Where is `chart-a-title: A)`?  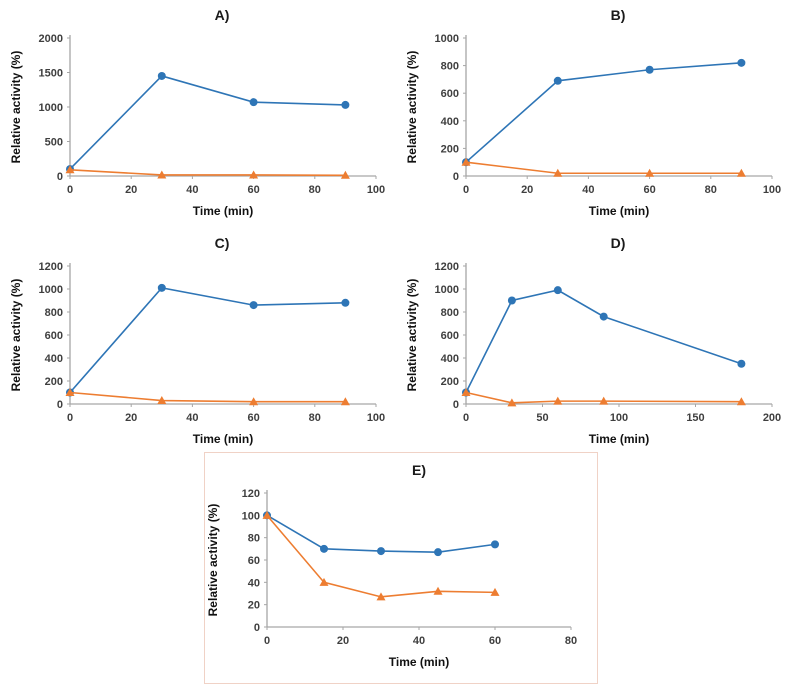
chart-a-title: A) is located at coordinates (222, 15).